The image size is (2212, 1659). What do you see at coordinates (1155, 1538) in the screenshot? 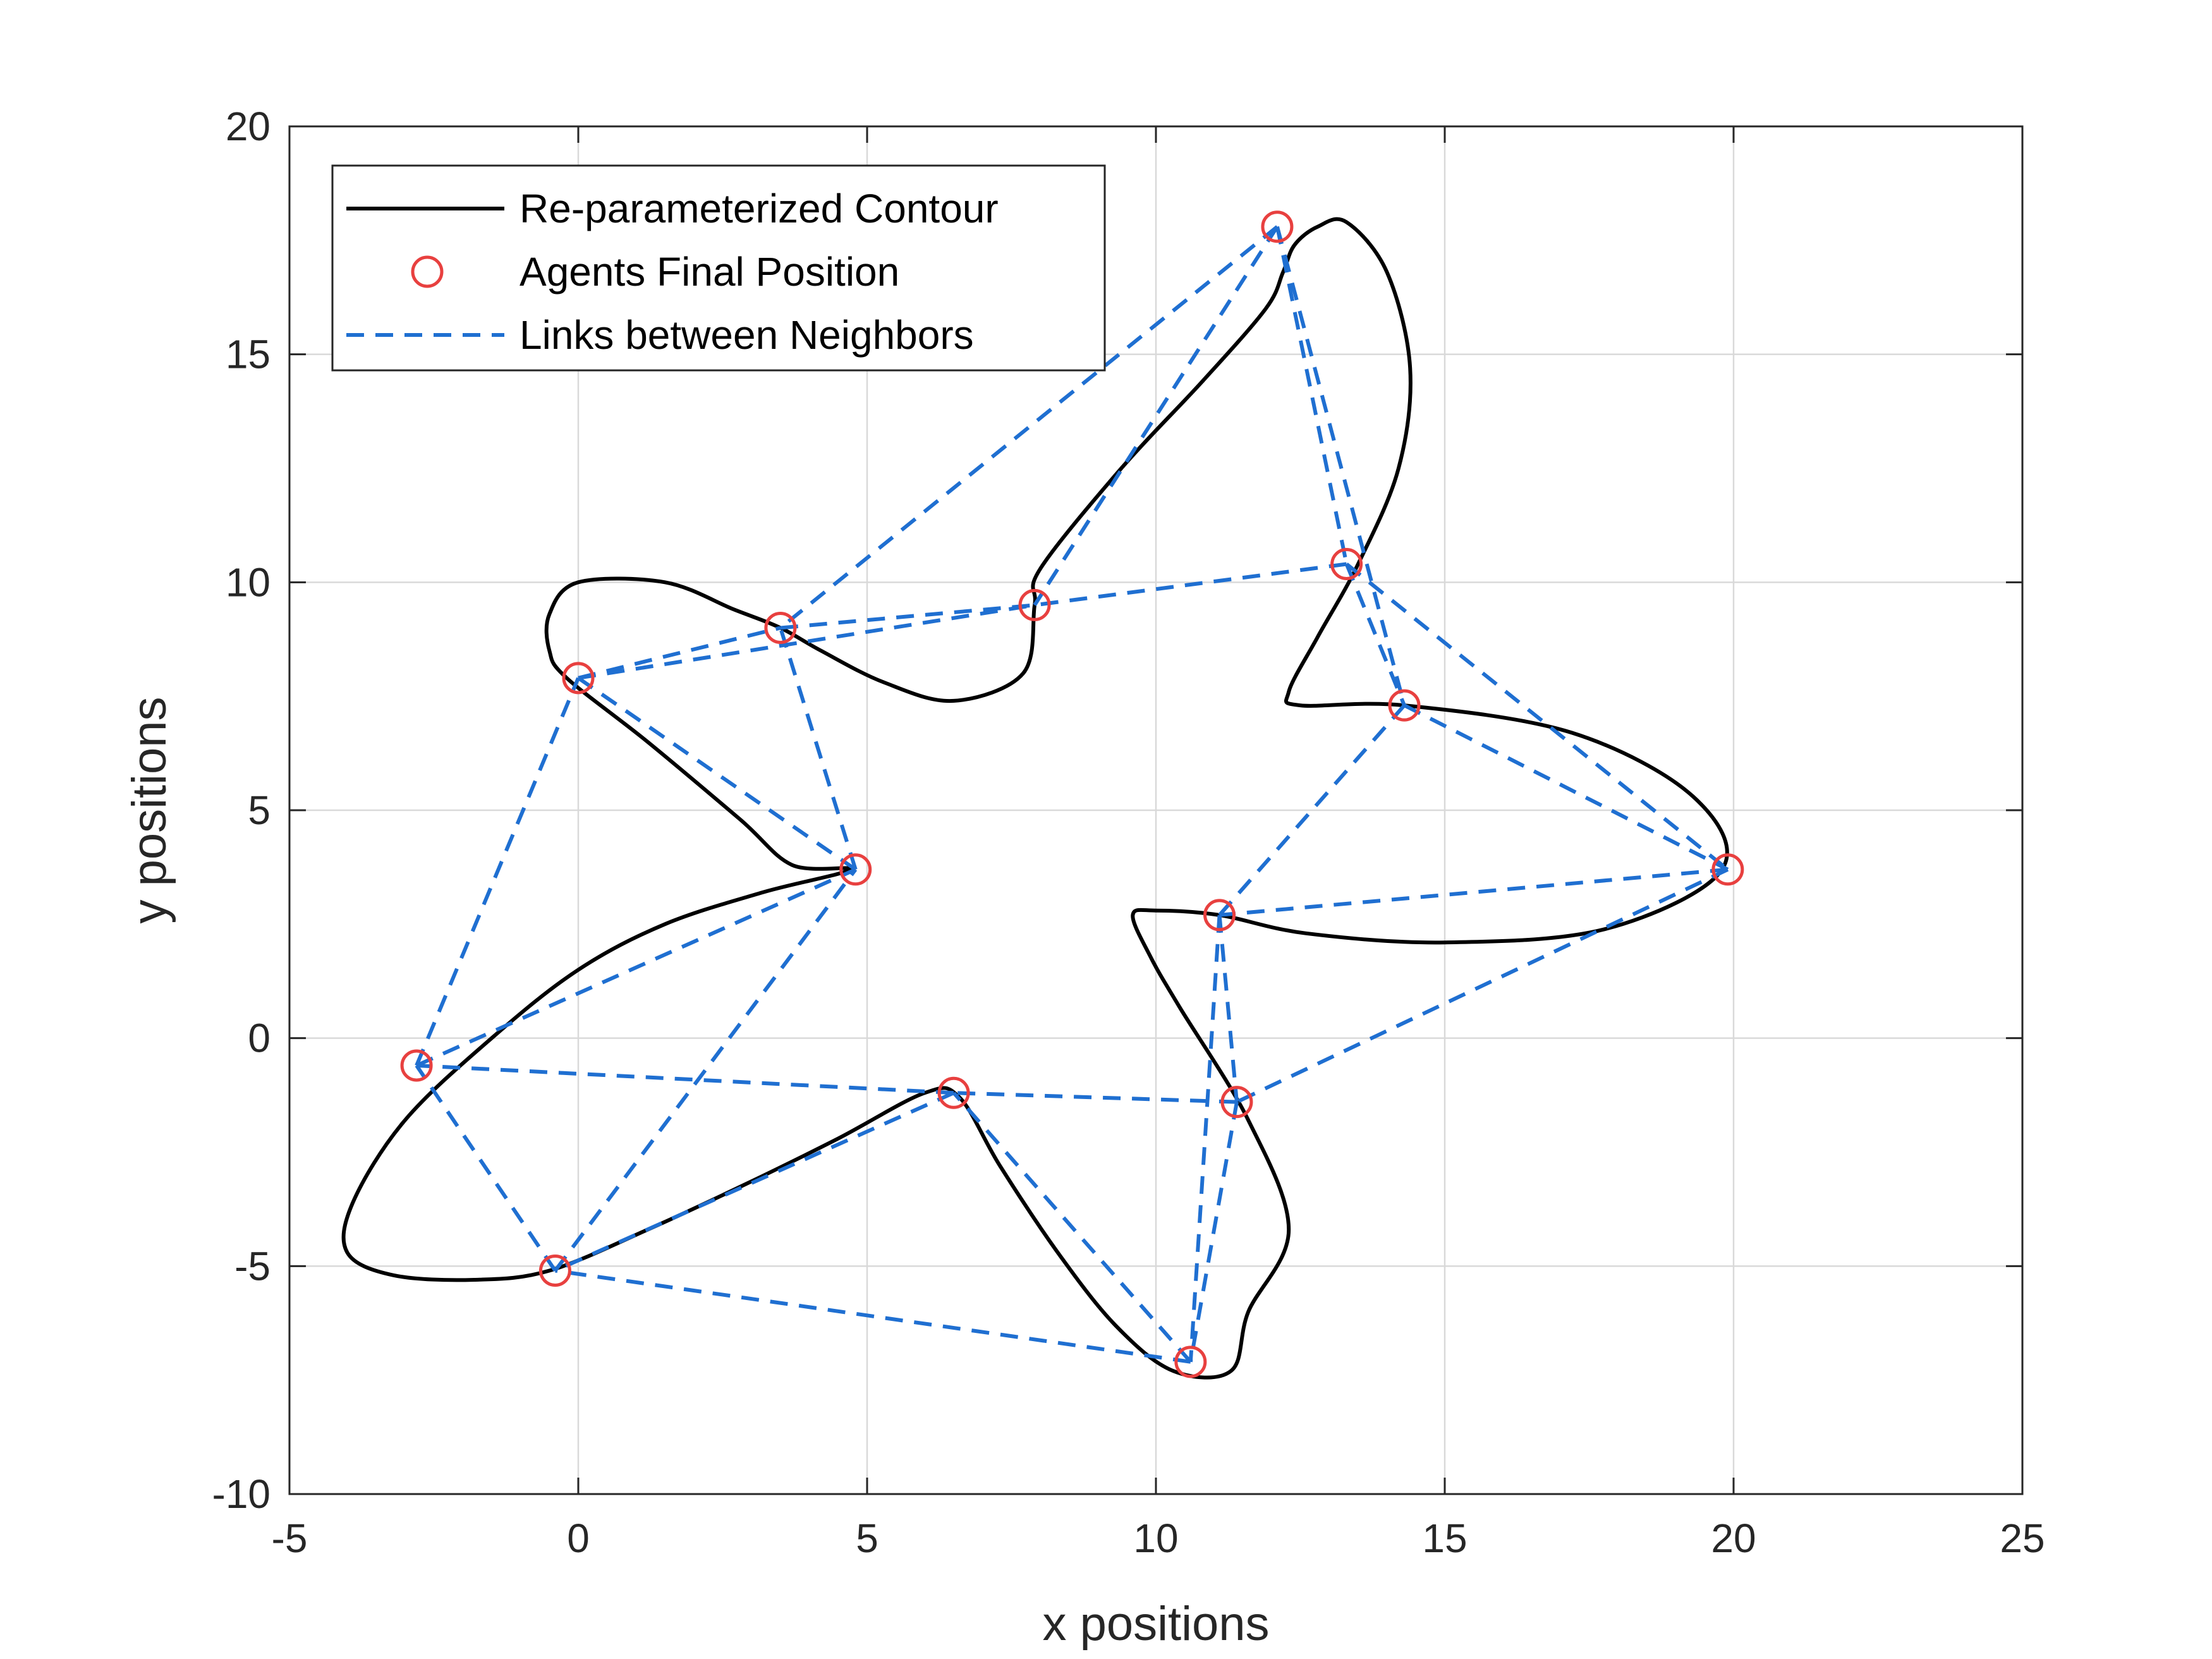
I see `x-tick-label: 10` at bounding box center [1155, 1538].